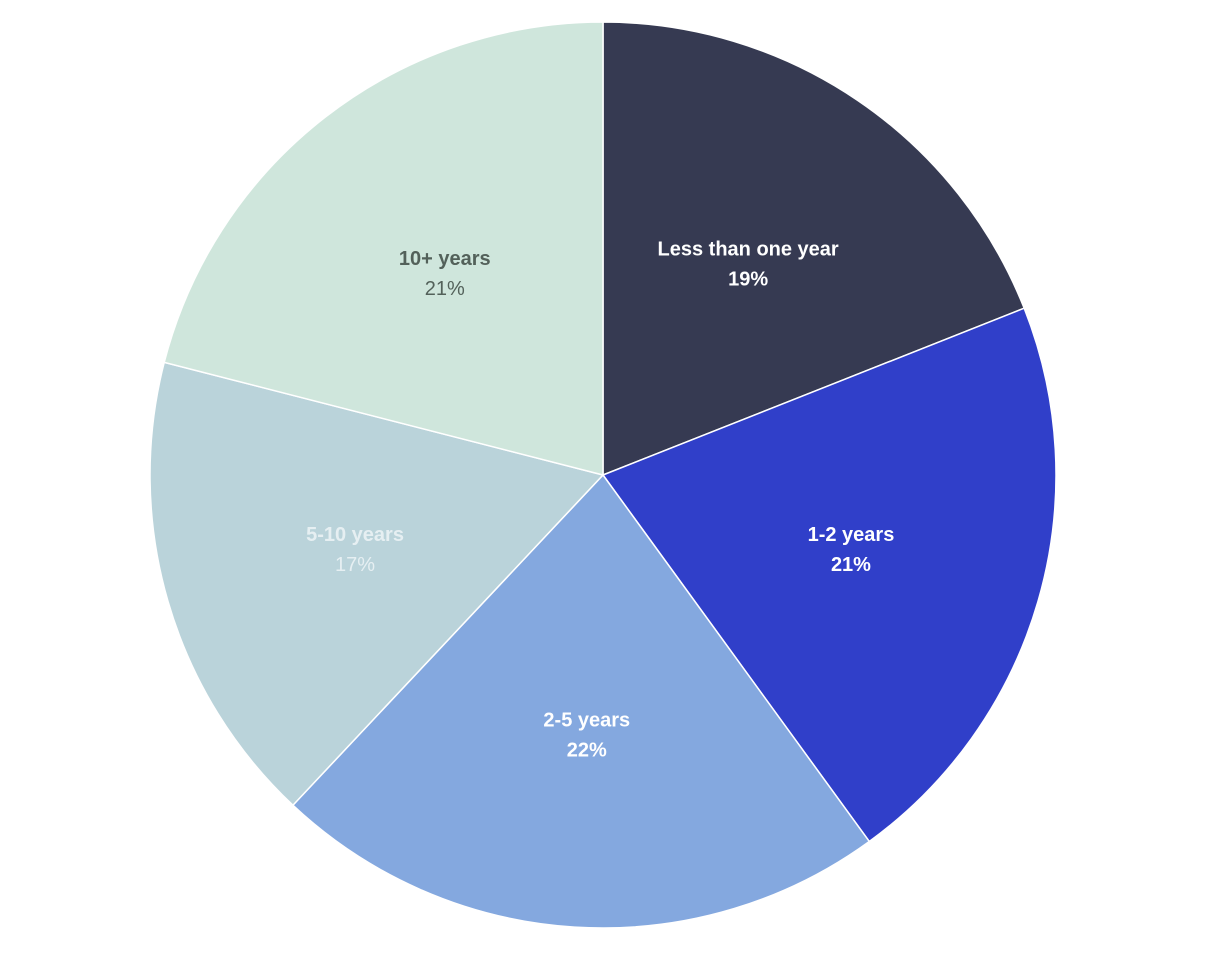  What do you see at coordinates (851, 535) in the screenshot?
I see `slice-label-1-2-years: 1-2 years` at bounding box center [851, 535].